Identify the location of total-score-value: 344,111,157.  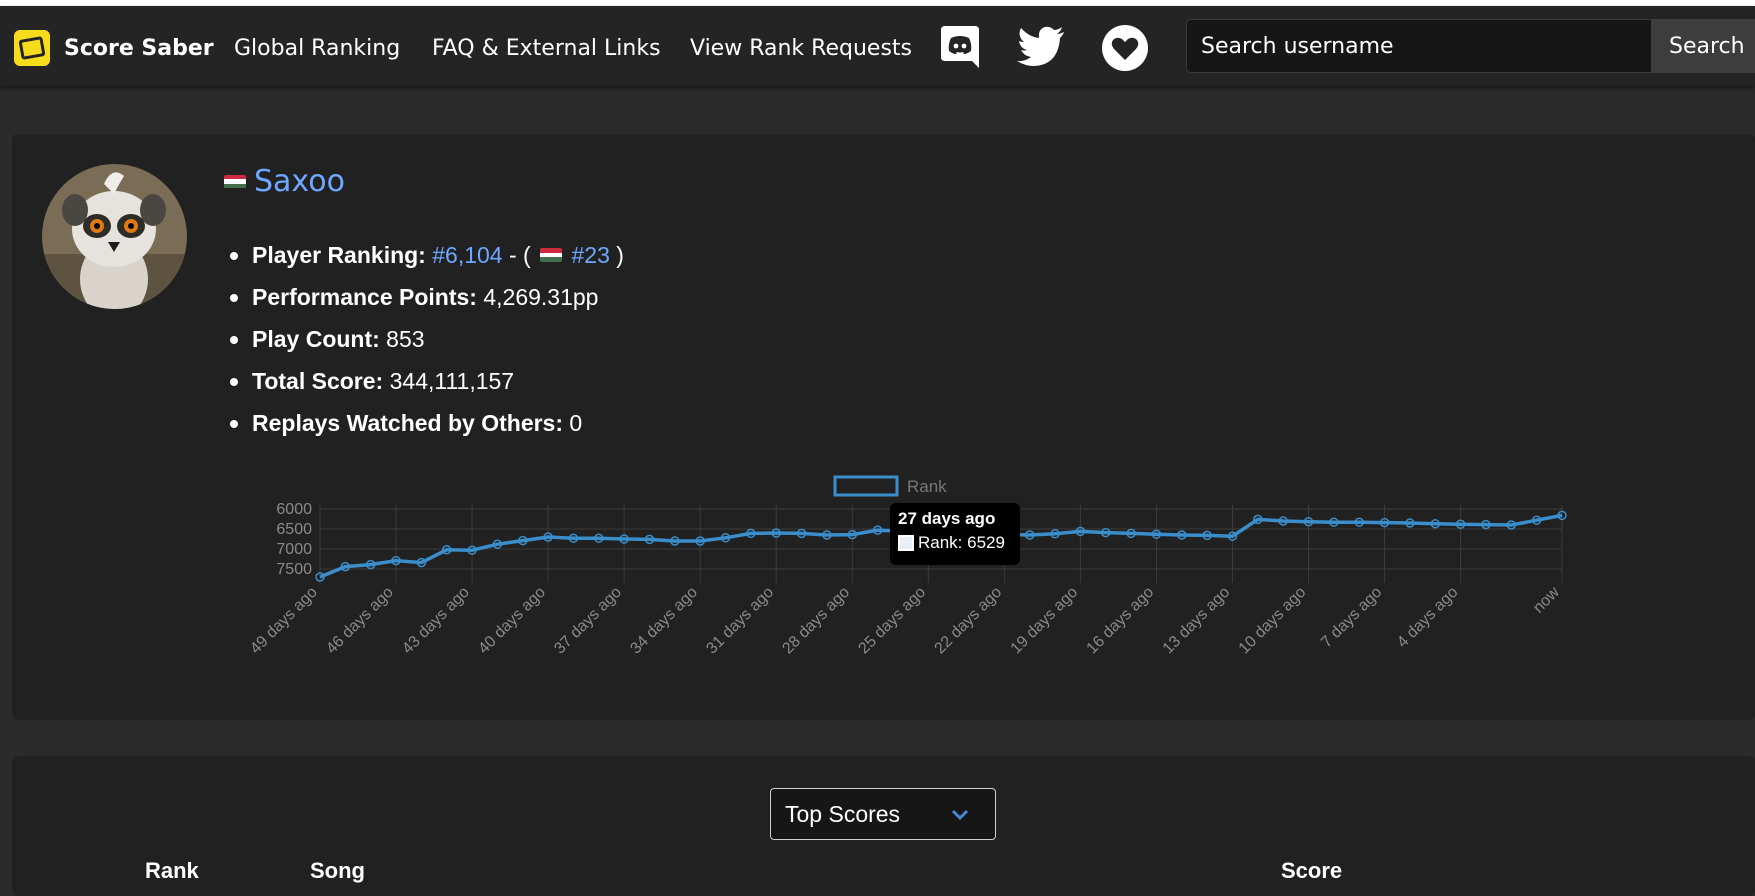
(452, 381).